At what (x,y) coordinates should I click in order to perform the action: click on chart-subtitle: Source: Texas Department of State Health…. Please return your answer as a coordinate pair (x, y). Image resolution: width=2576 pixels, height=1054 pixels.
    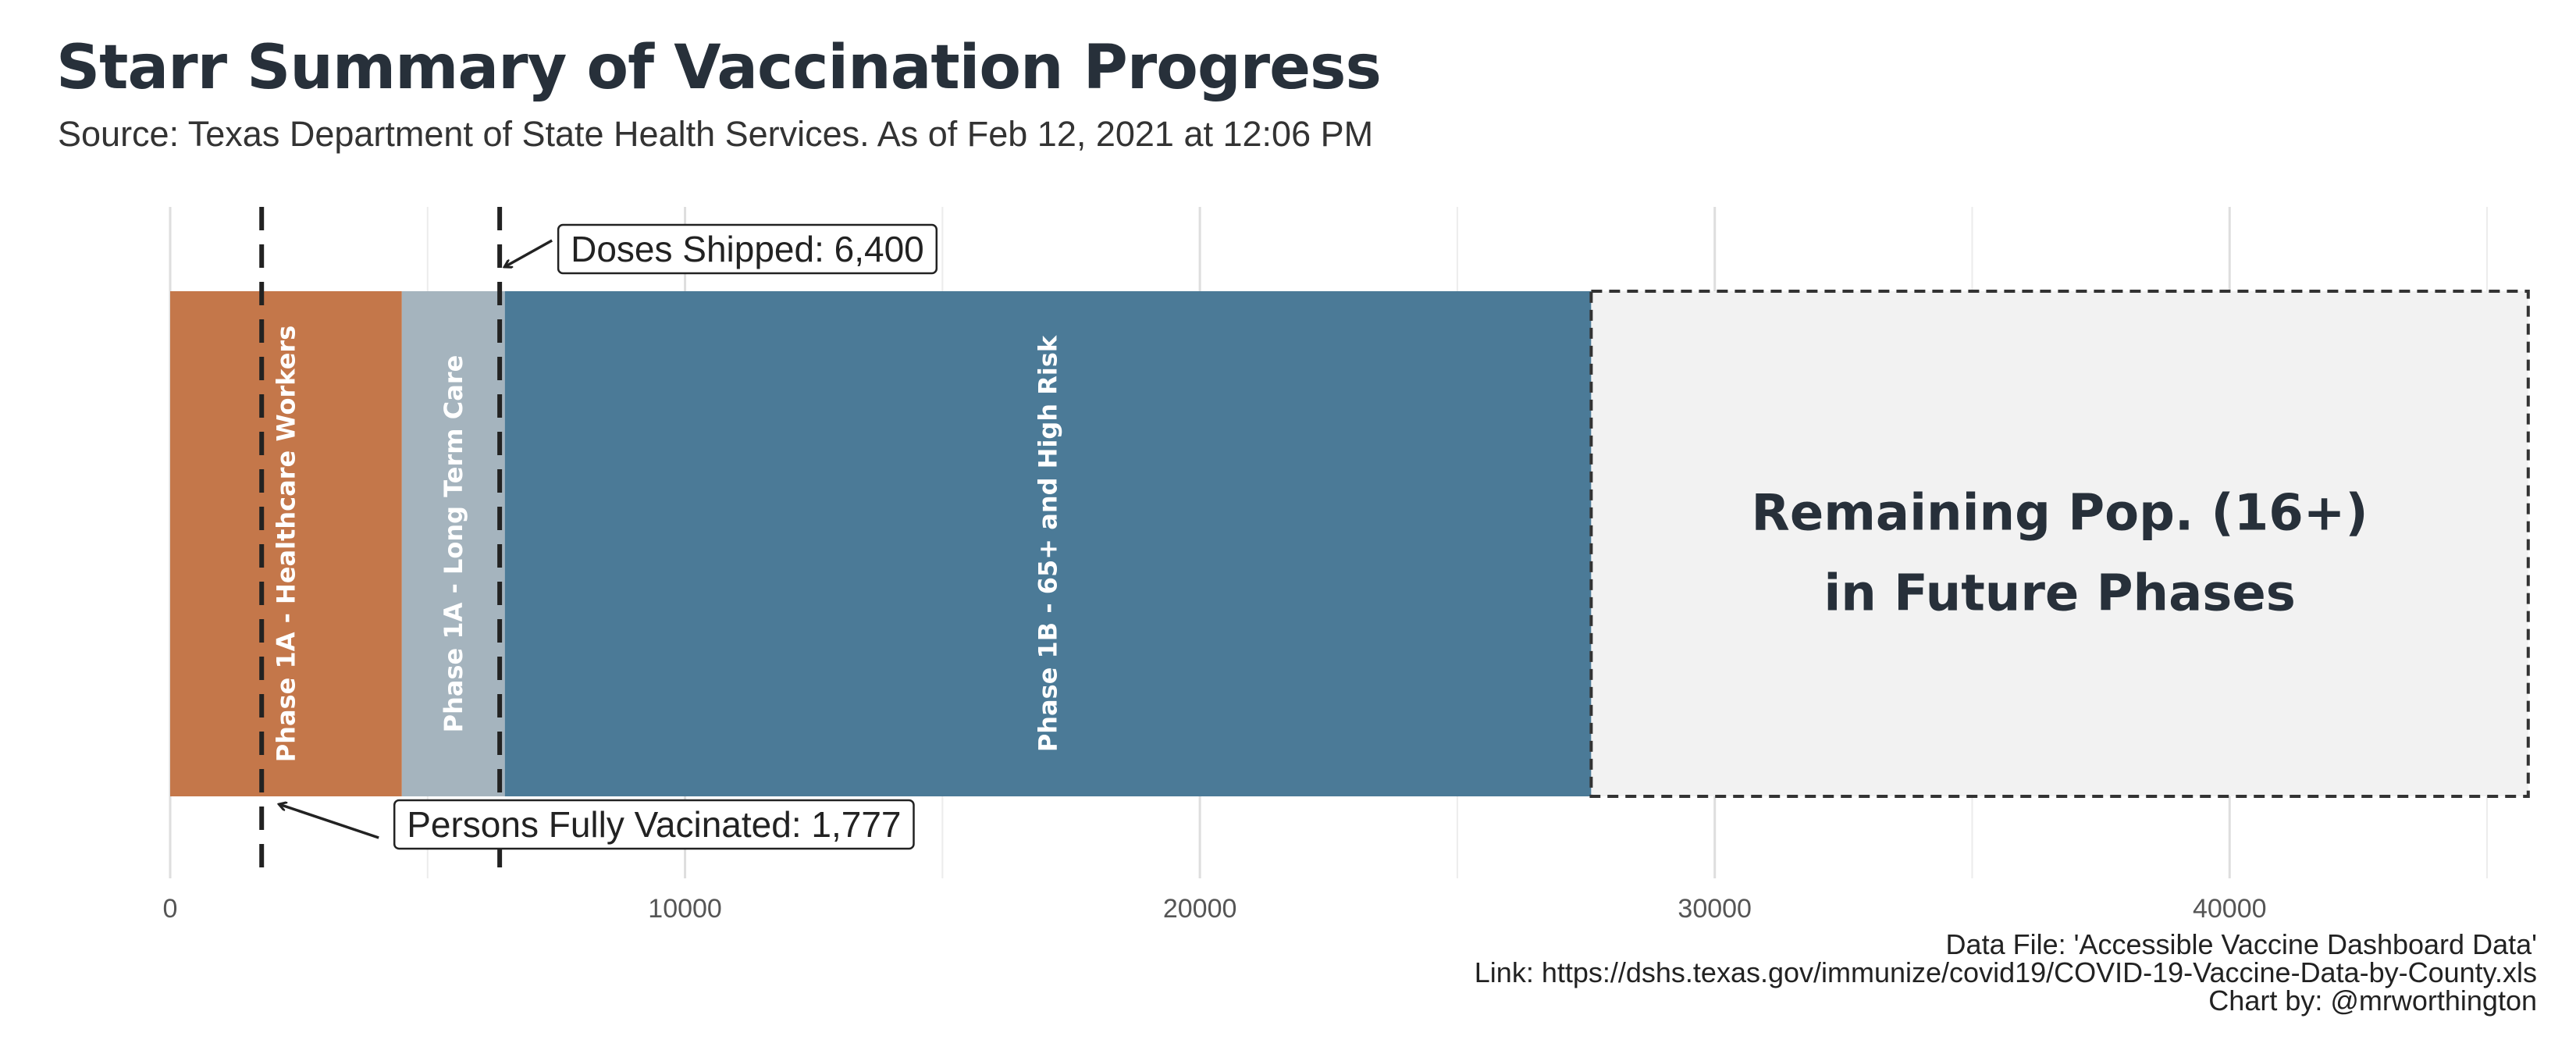
    Looking at the image, I should click on (716, 134).